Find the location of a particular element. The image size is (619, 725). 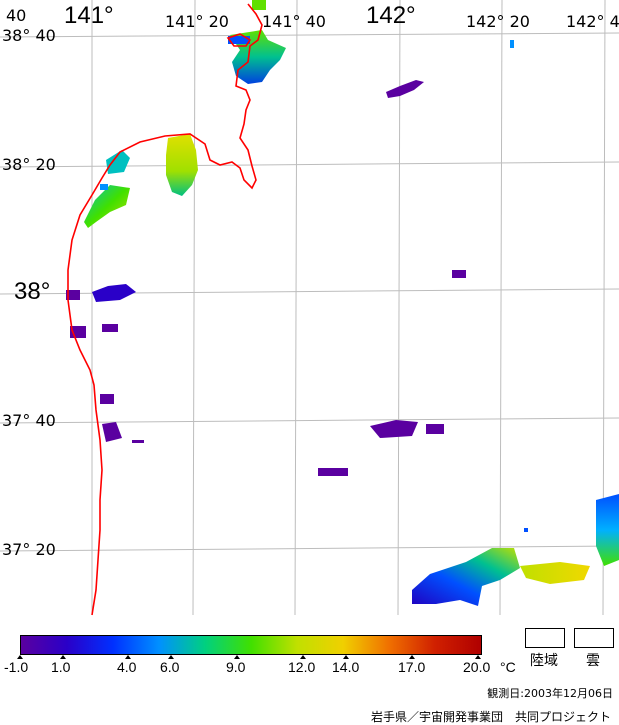

credit-text: 岩手県／宇宙開発事業団 共同プロジェクト is located at coordinates (490, 717).